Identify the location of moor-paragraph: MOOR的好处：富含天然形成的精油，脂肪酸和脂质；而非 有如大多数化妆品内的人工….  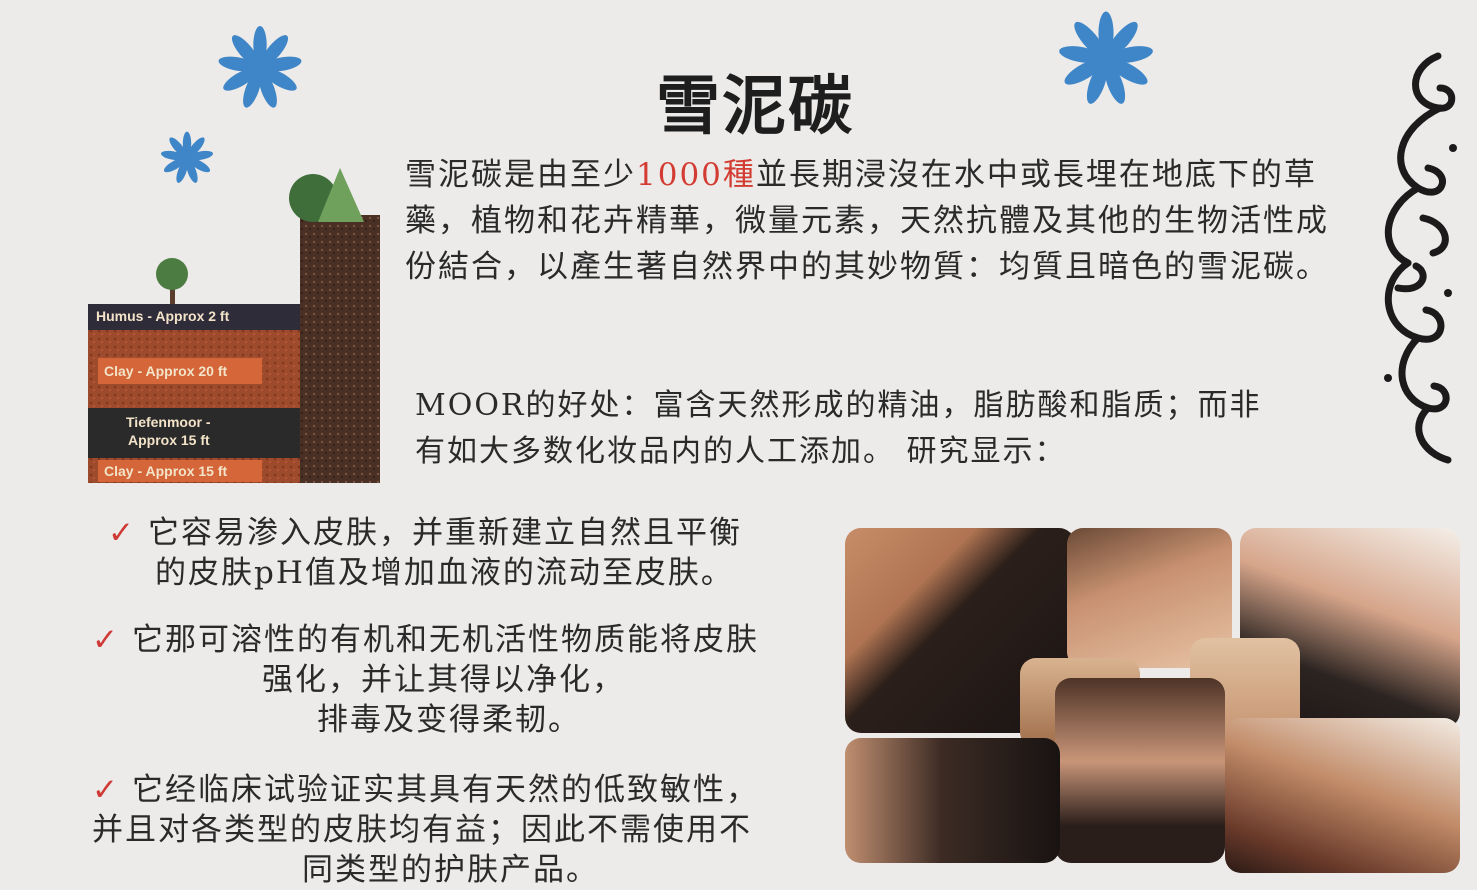
(872, 429).